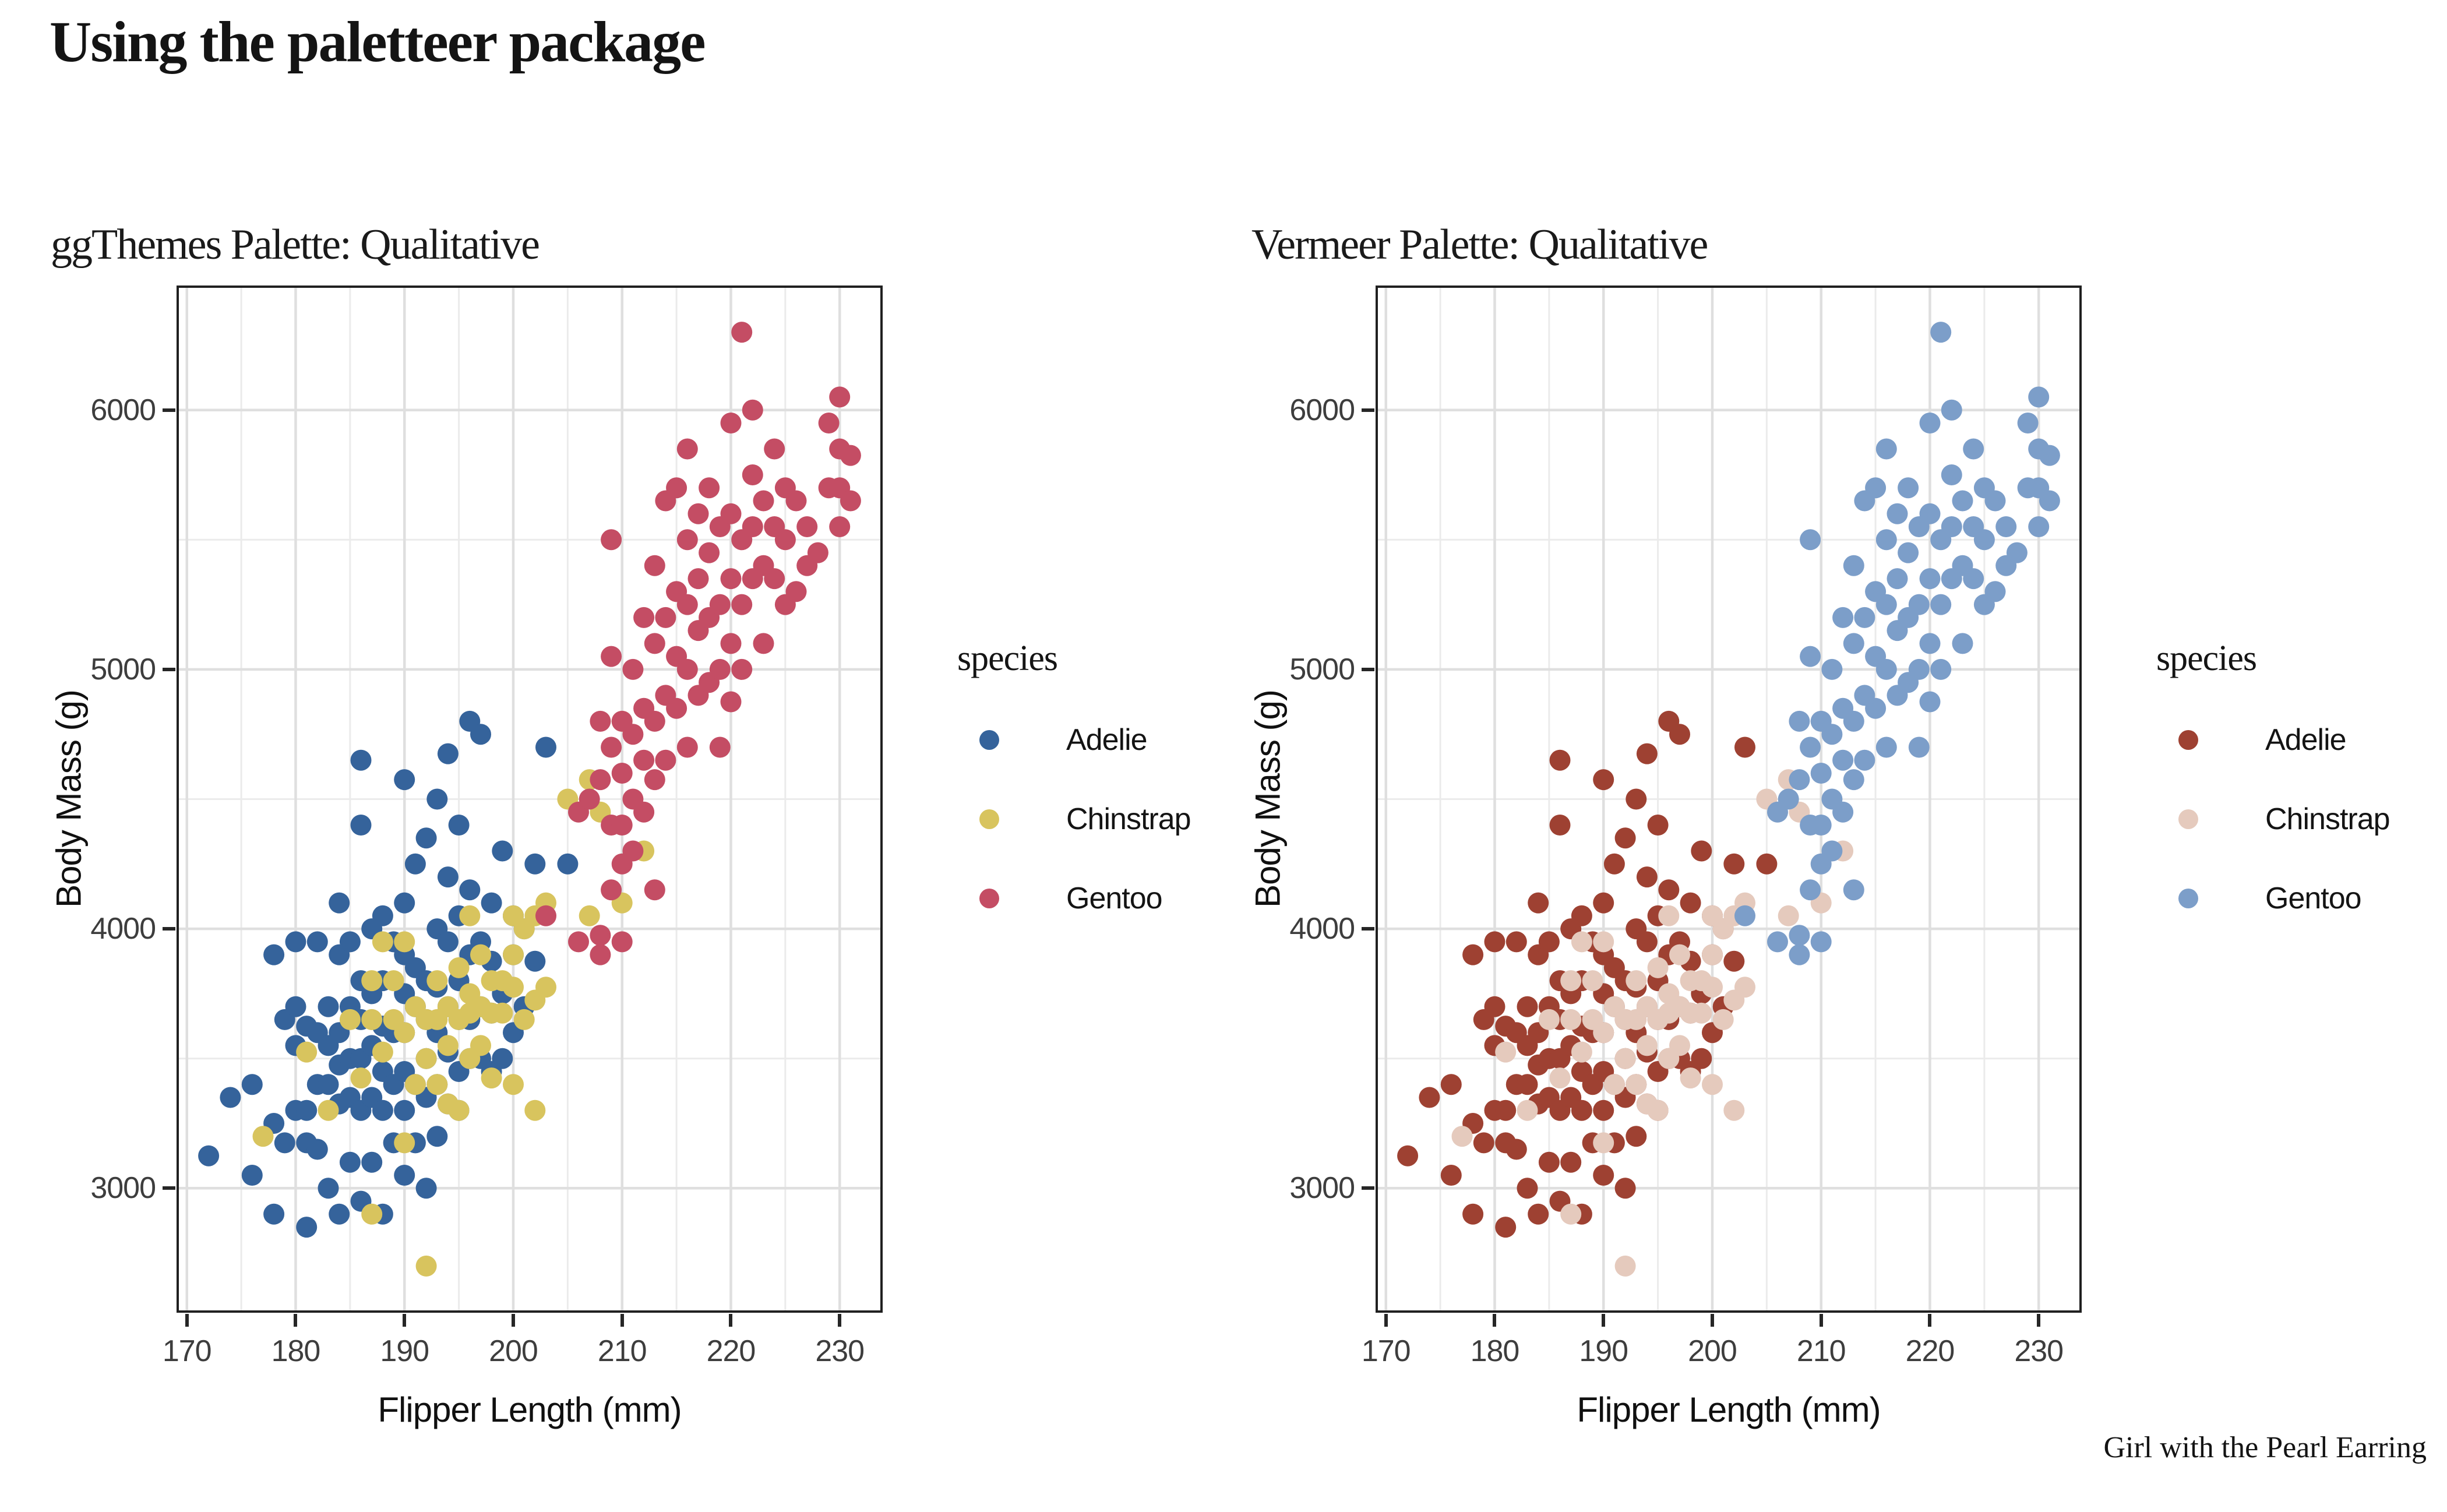 Image resolution: width=2447 pixels, height=1512 pixels. I want to click on y-tick-label: 3000, so click(1322, 1188).